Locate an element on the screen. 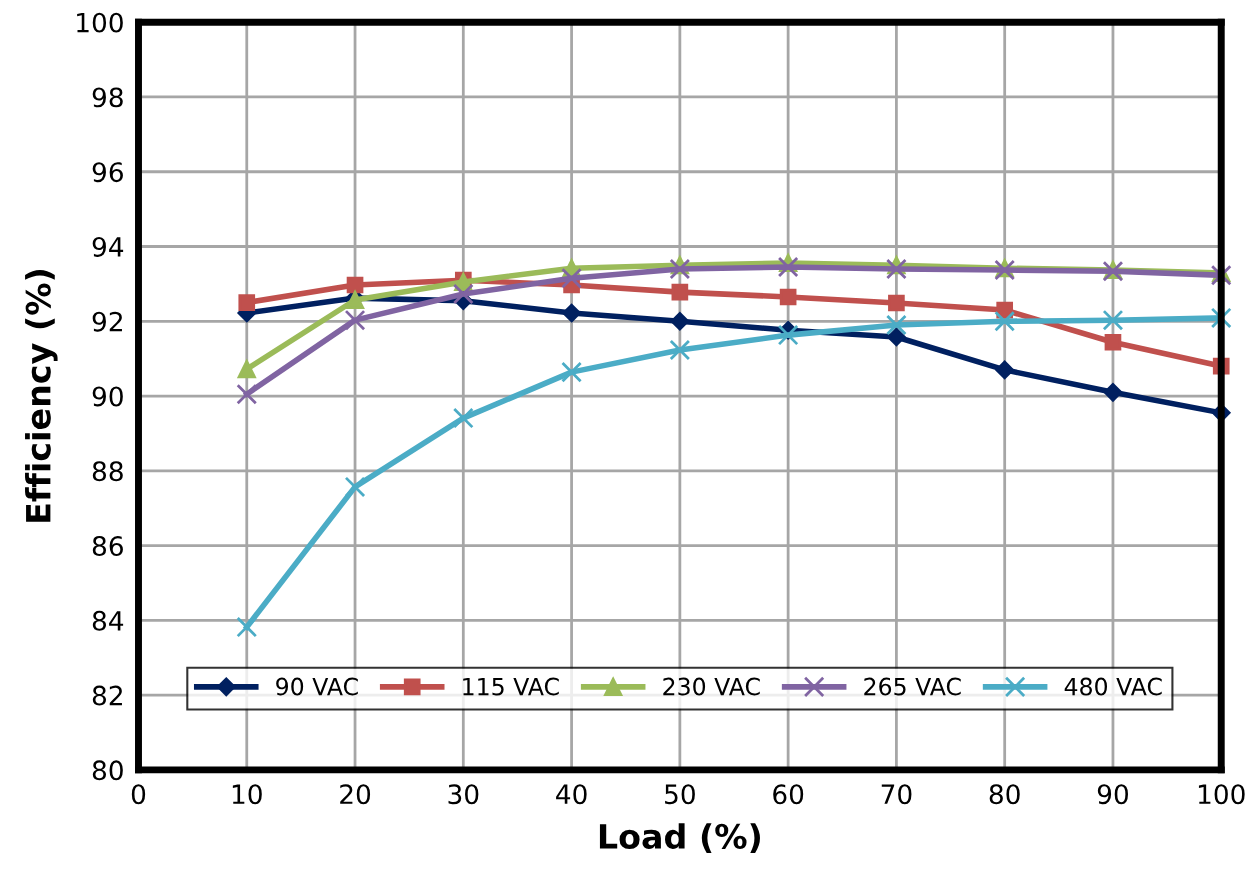  x-tick-label: 50 is located at coordinates (680, 794).